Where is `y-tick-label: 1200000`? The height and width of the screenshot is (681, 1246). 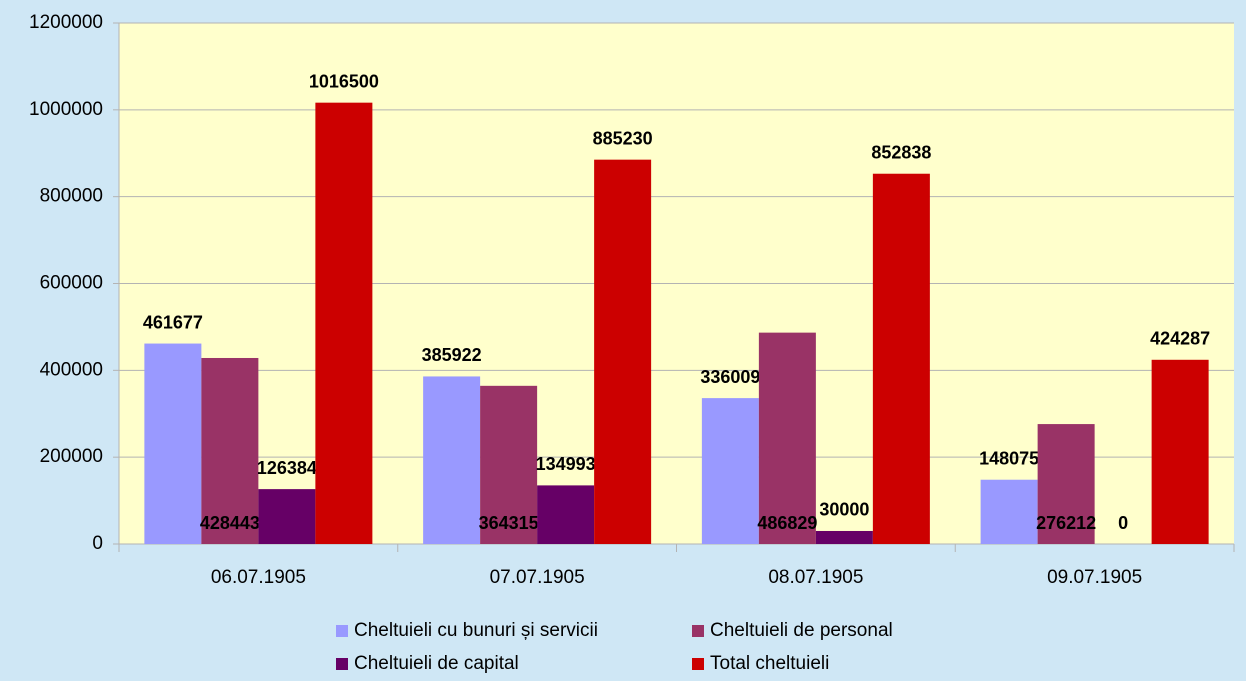
y-tick-label: 1200000 is located at coordinates (66, 22).